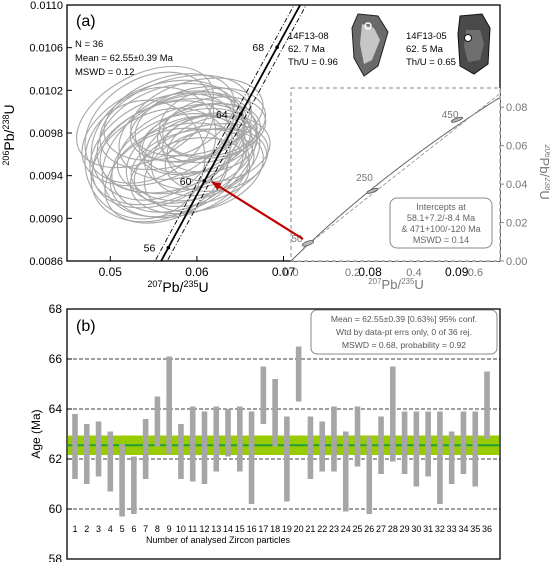  What do you see at coordinates (228, 529) in the screenshot?
I see `b-x-tick-label: 14` at bounding box center [228, 529].